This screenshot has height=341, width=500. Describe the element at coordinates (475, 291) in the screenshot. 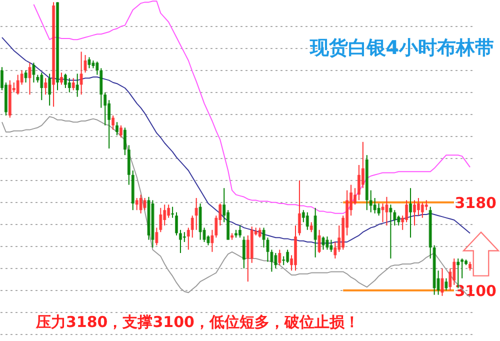

I see `y-tick-label: 3100` at that location.